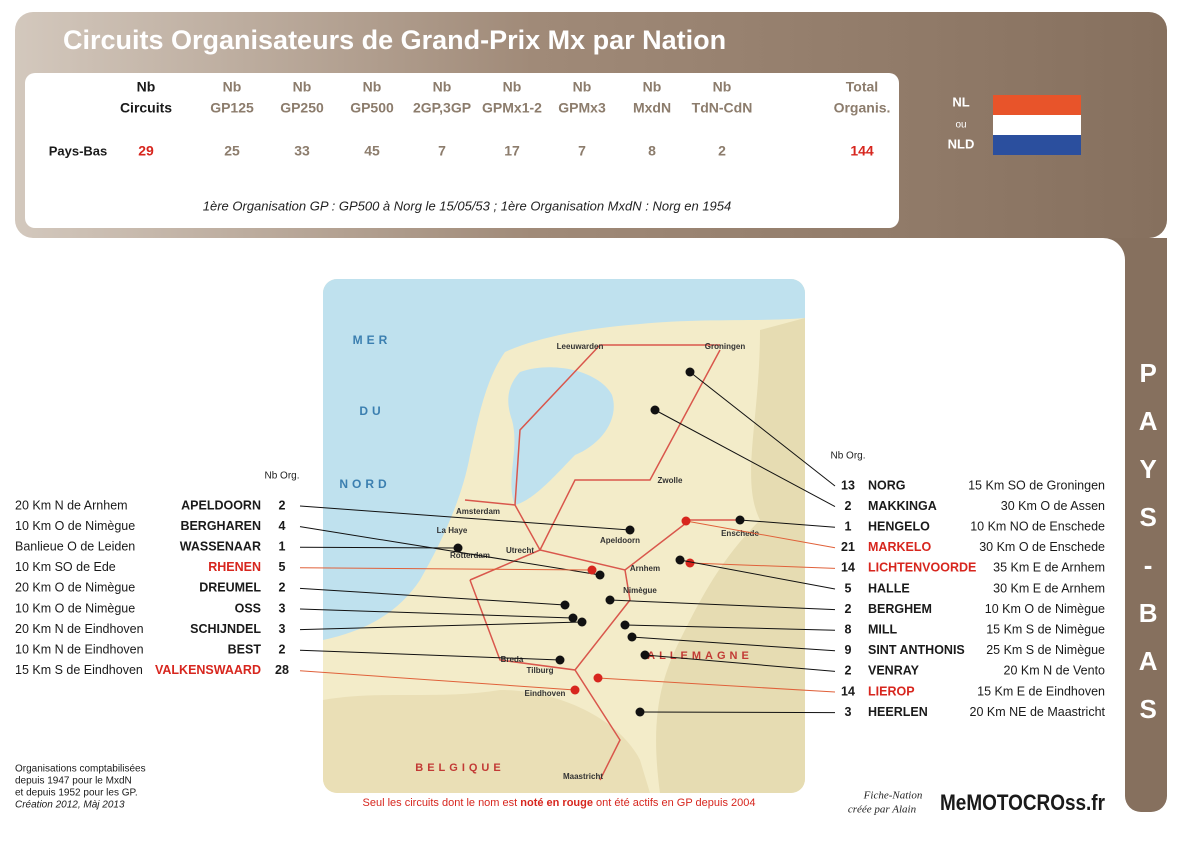 This screenshot has width=1181, height=846. Describe the element at coordinates (899, 547) in the screenshot. I see `circuit-name: MARKELO` at that location.